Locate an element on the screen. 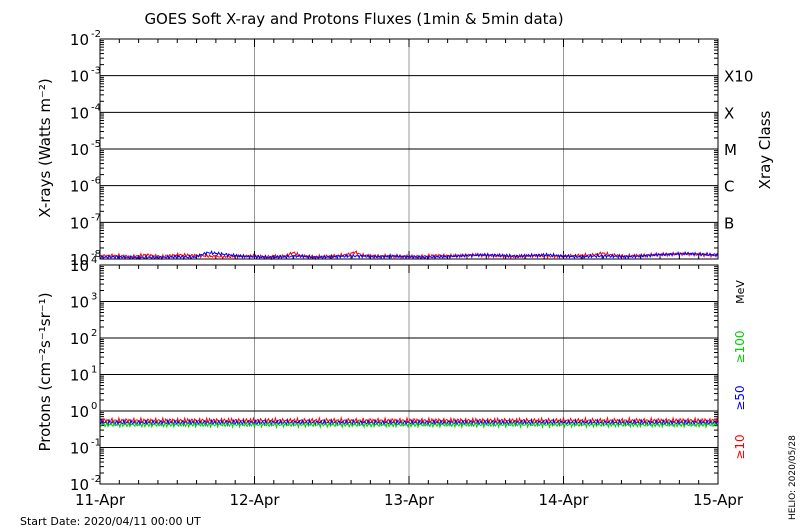 Image resolution: width=800 pixels, height=530 pixels. y-tick-exponent: 4 is located at coordinates (94, 260).